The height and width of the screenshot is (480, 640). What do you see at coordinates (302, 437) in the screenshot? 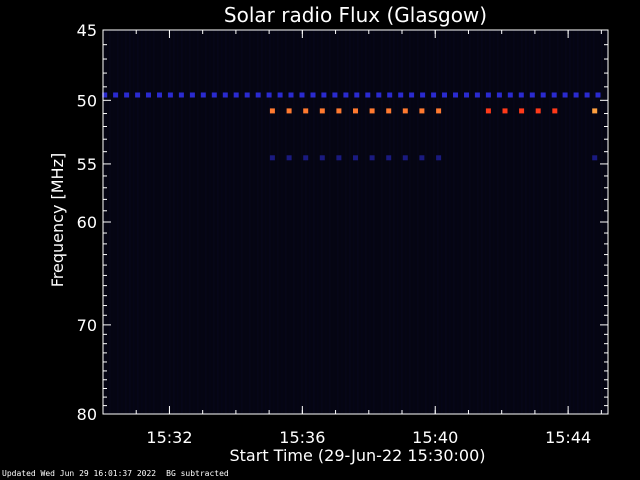
I see `x-tick-label: 15:36` at bounding box center [302, 437].